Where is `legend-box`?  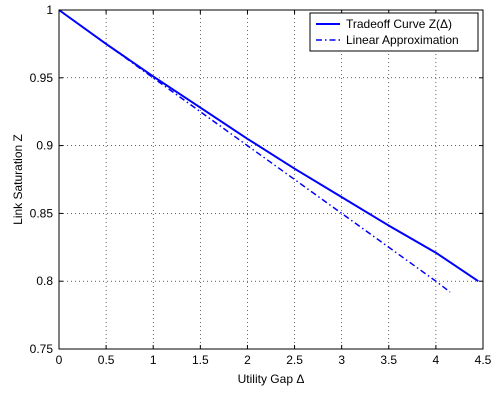 legend-box is located at coordinates (394, 32).